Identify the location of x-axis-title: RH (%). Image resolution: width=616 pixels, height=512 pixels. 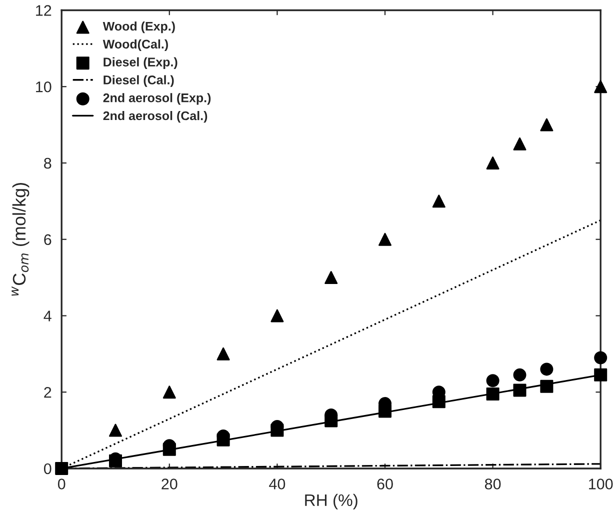
(331, 502).